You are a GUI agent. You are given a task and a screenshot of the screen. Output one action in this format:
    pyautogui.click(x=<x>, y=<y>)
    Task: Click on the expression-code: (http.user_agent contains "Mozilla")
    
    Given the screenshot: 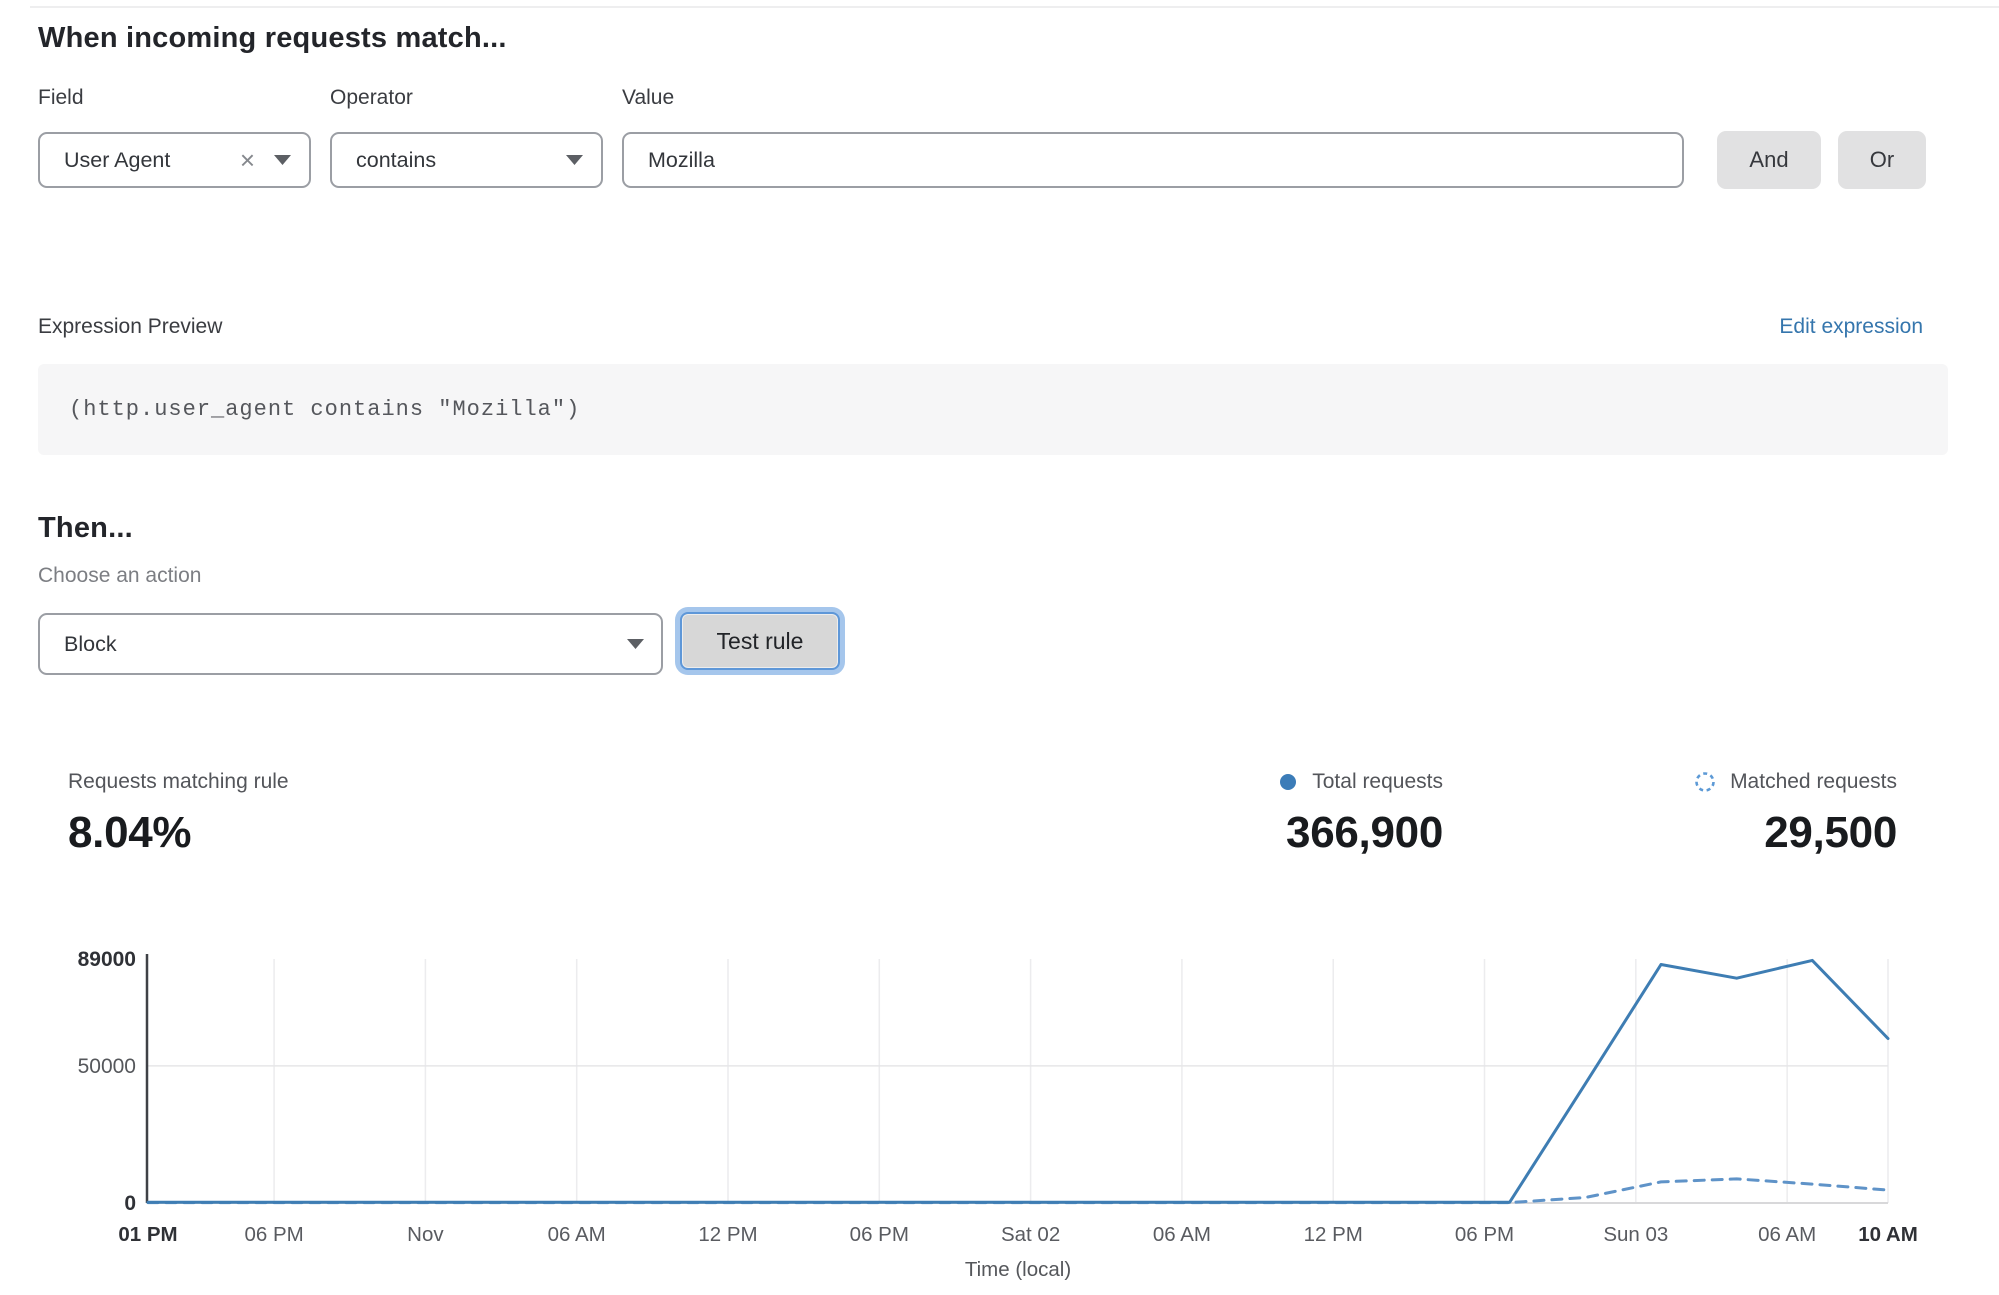 What is the action you would take?
    pyautogui.click(x=325, y=409)
    